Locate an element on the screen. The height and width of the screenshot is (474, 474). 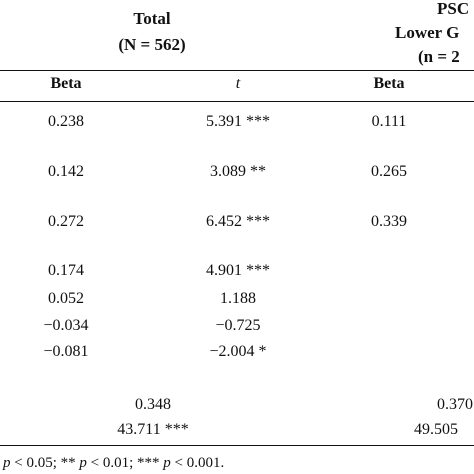
footnote-s1: < 0.05; ** is located at coordinates (45, 463).